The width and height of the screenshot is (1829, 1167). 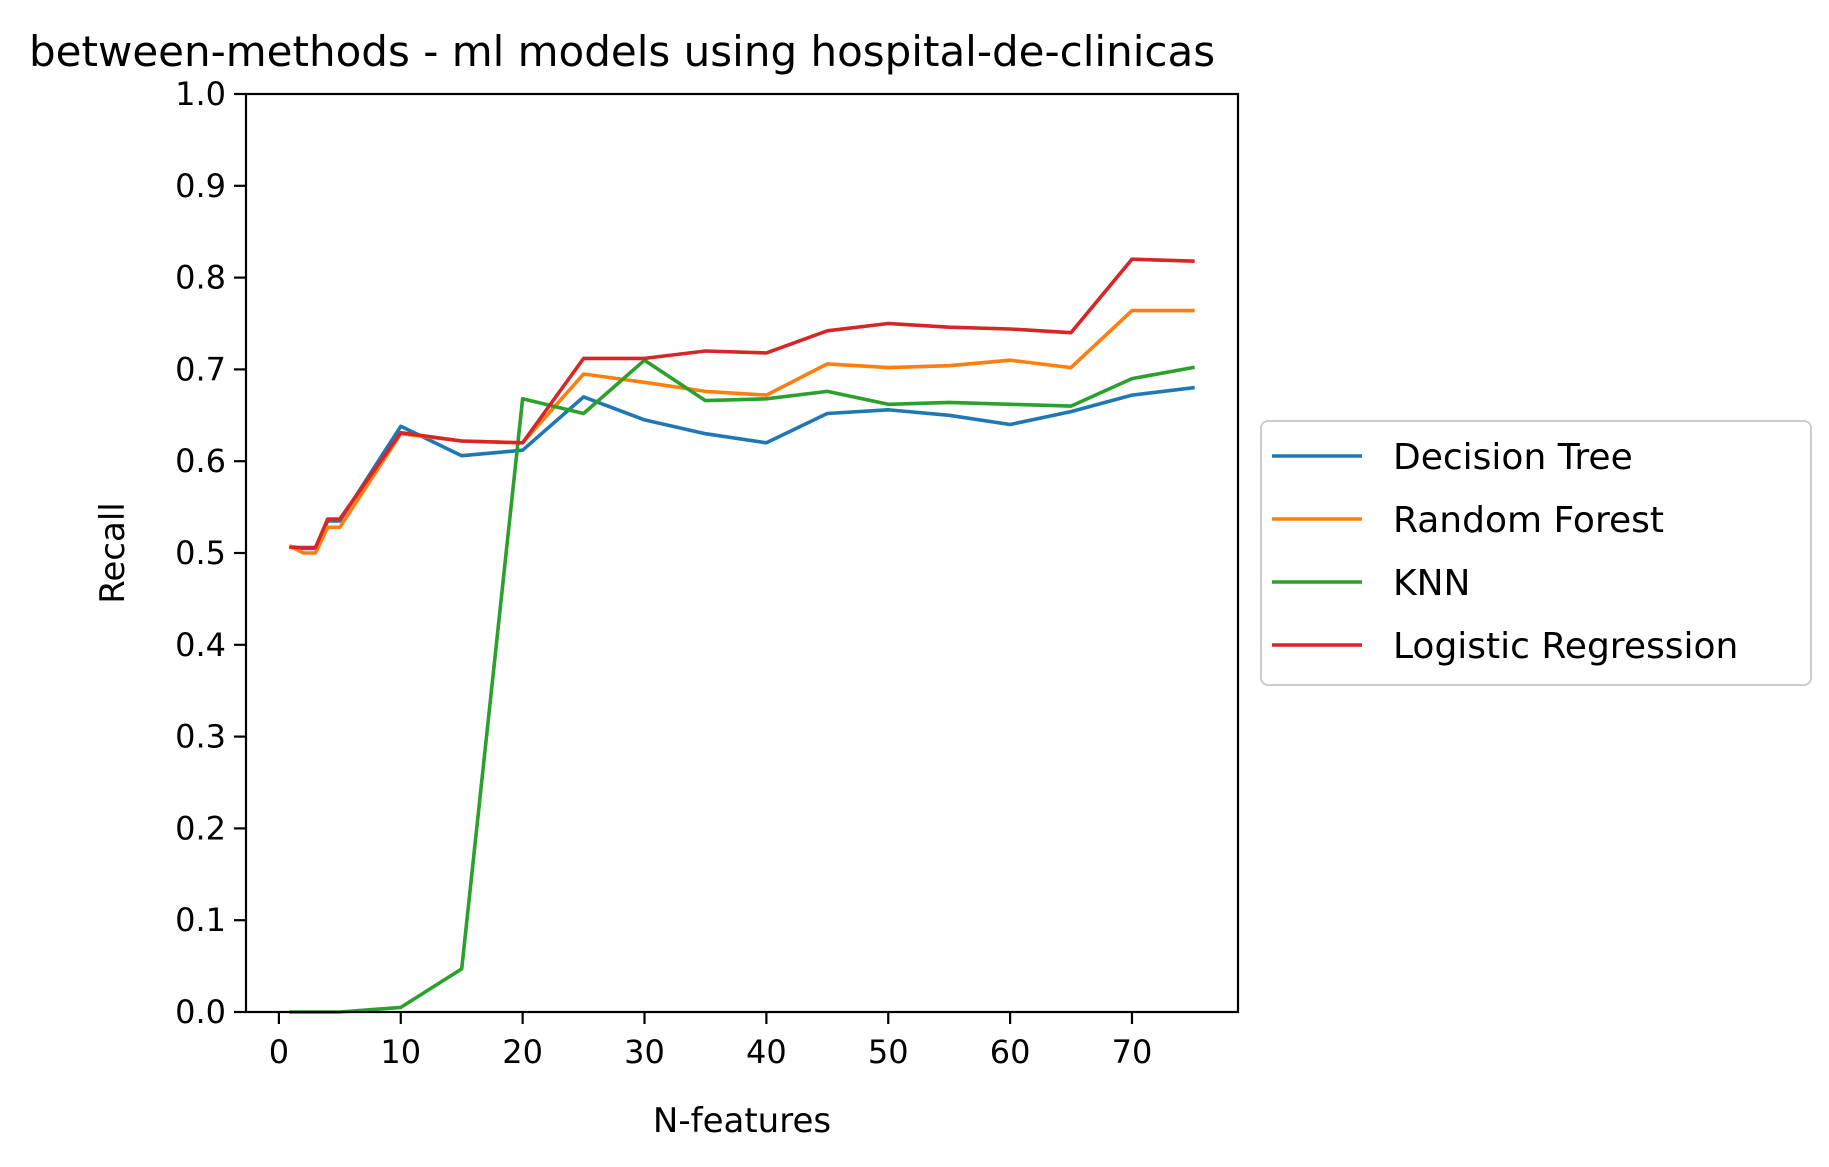 I want to click on y-tick-label: 0.6, so click(x=200, y=461).